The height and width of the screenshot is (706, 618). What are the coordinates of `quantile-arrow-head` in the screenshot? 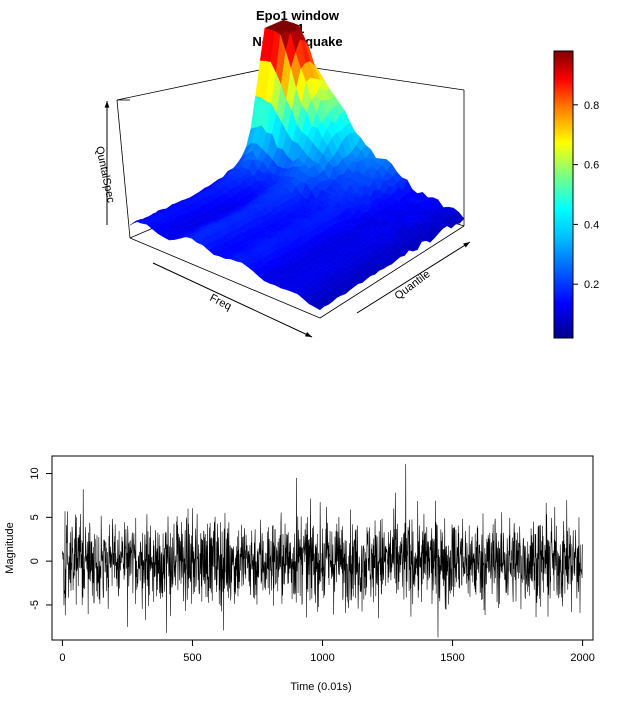 It's located at (466, 245).